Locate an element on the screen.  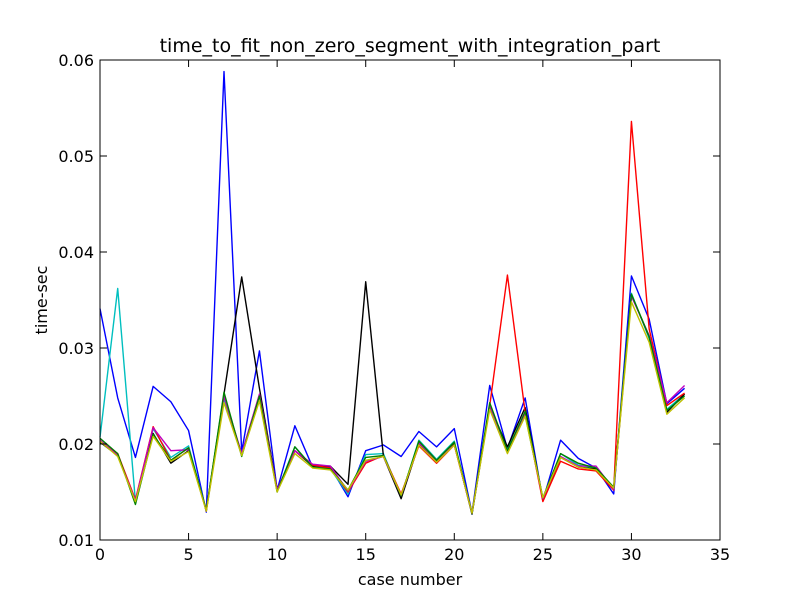
y-tick-label: 0.05 is located at coordinates (76, 156).